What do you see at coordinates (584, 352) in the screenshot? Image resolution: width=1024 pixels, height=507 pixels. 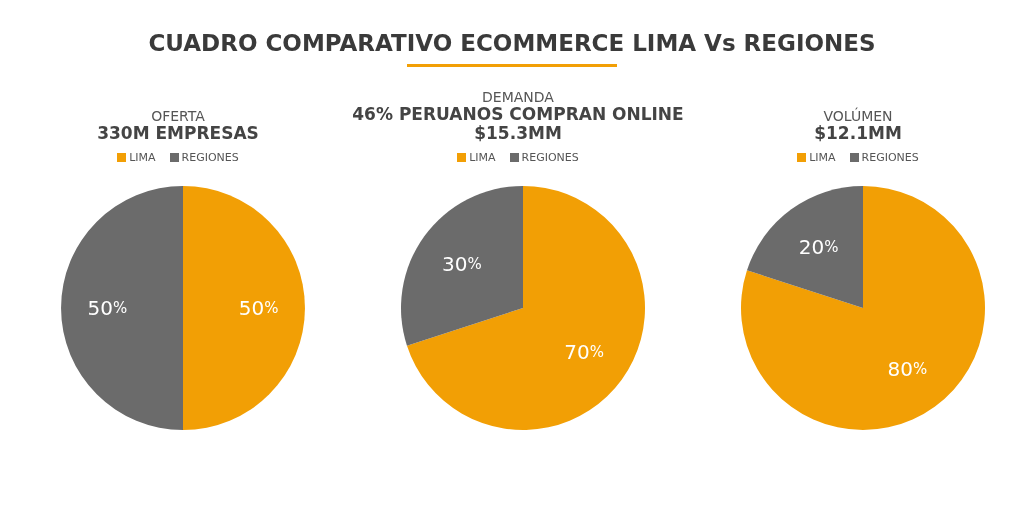 I see `data-label: 70%` at bounding box center [584, 352].